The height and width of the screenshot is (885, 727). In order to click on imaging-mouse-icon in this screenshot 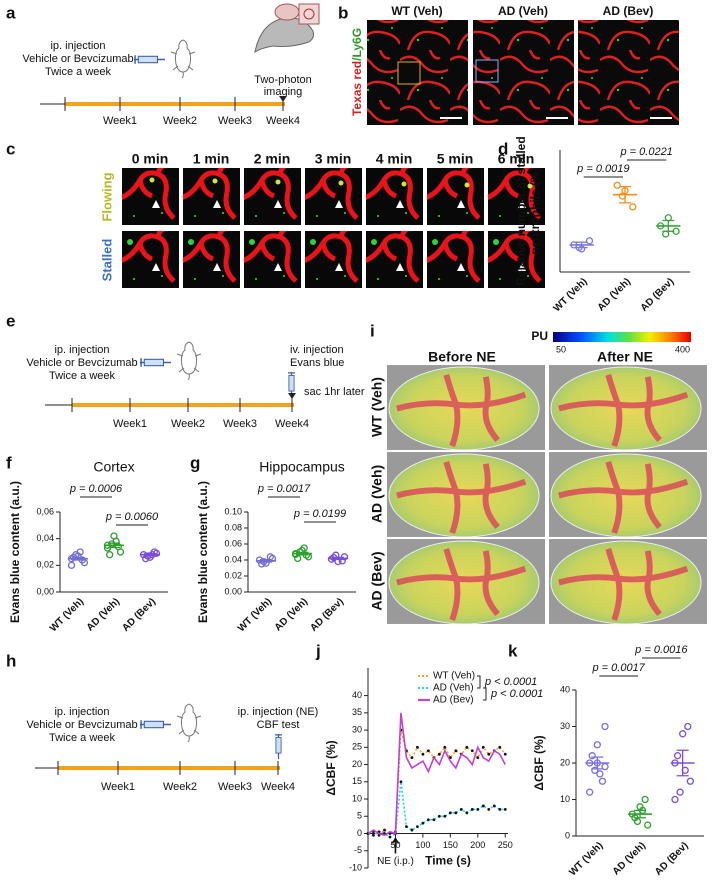, I will do `click(287, 28)`.